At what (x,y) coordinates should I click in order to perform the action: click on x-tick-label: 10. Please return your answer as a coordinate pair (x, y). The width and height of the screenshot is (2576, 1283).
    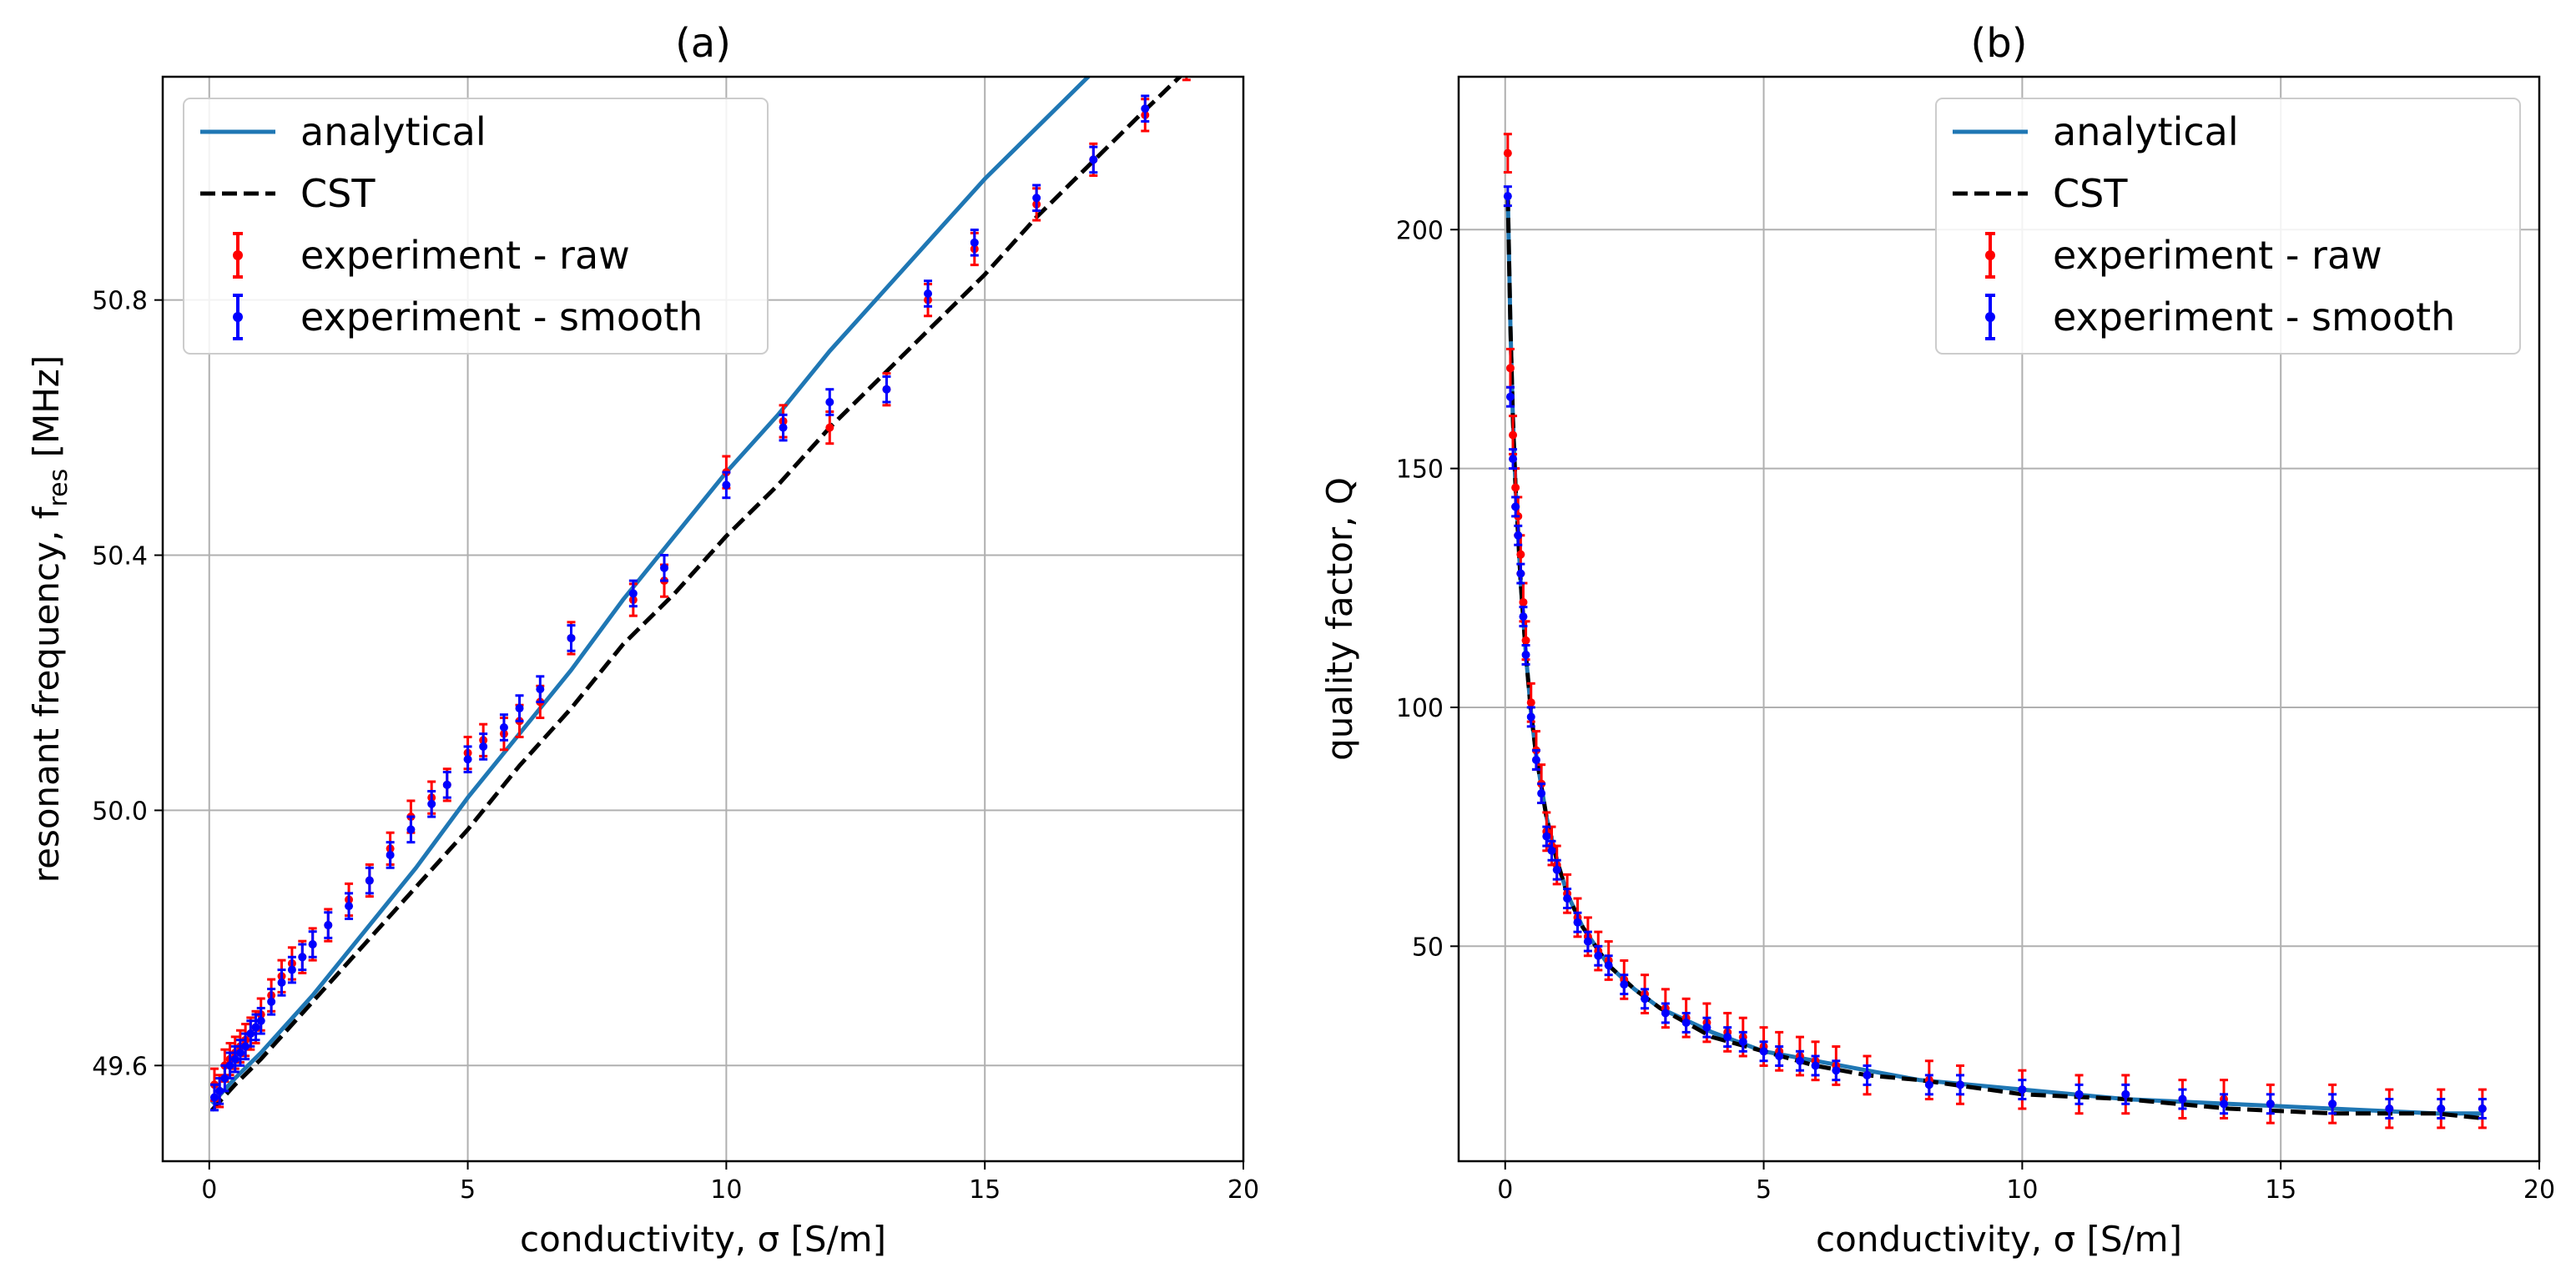
    Looking at the image, I should click on (2022, 1190).